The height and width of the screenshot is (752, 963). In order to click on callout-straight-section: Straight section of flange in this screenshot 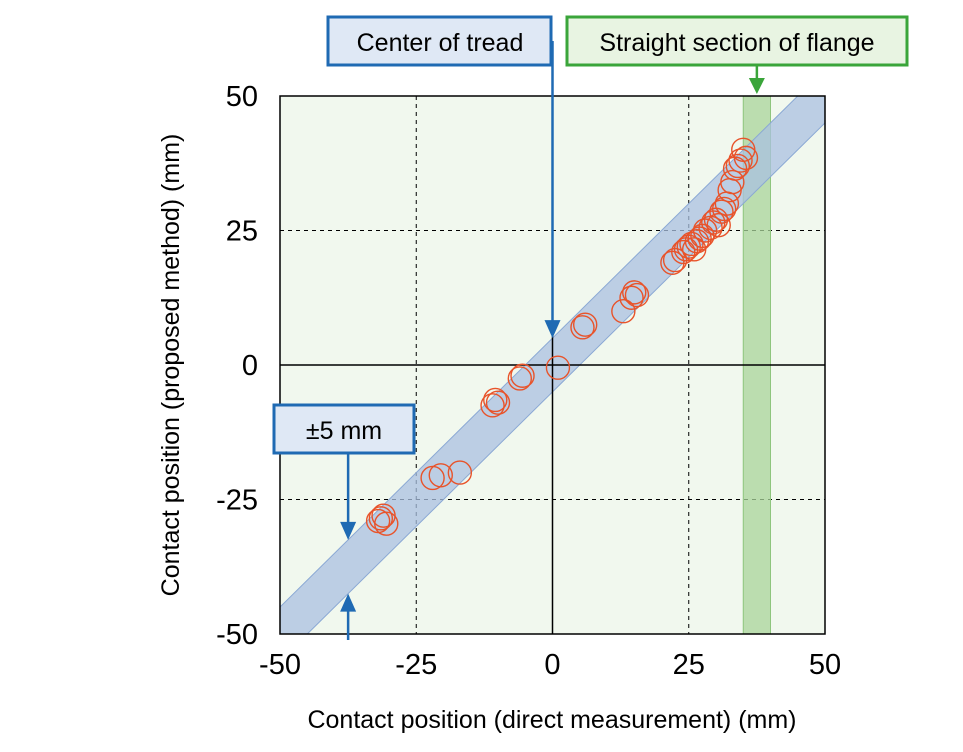, I will do `click(737, 54)`.